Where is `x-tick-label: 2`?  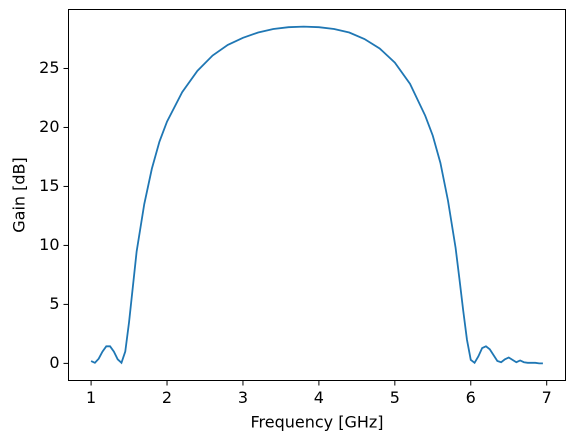
x-tick-label: 2 is located at coordinates (167, 397).